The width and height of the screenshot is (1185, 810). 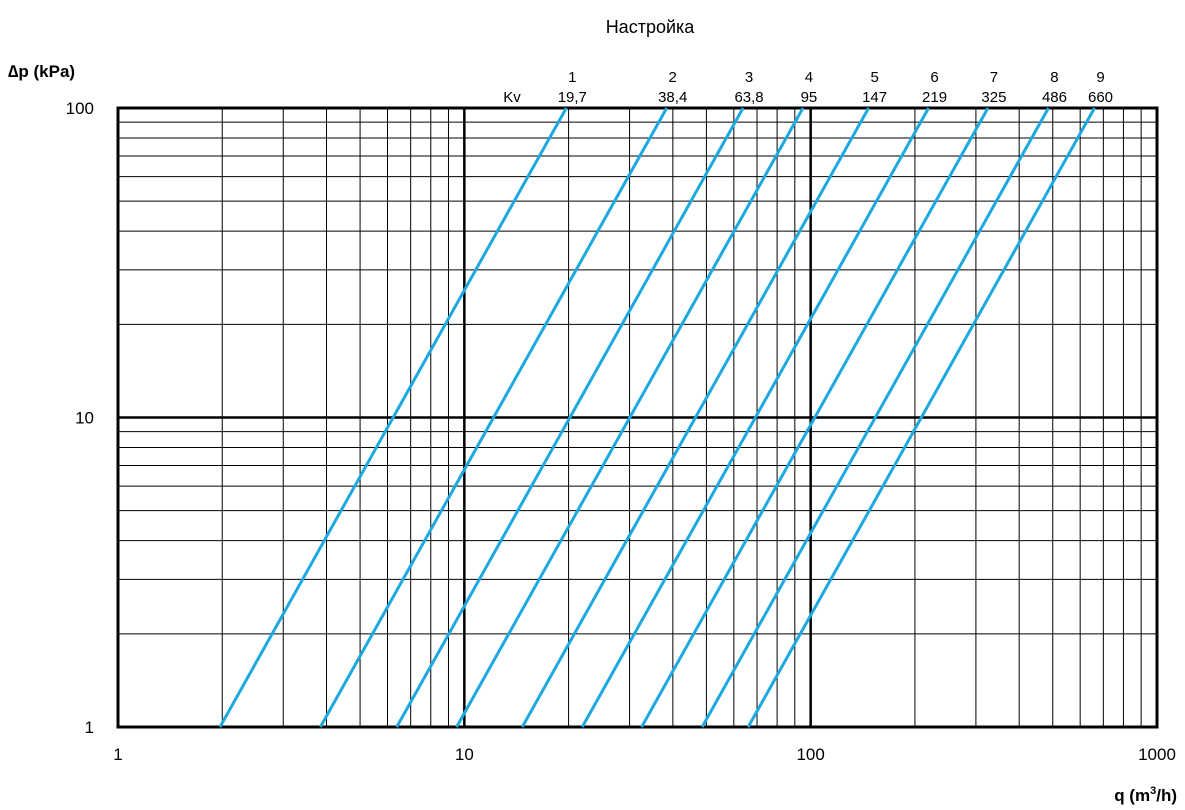 I want to click on setting-number-label: 4, so click(x=809, y=77).